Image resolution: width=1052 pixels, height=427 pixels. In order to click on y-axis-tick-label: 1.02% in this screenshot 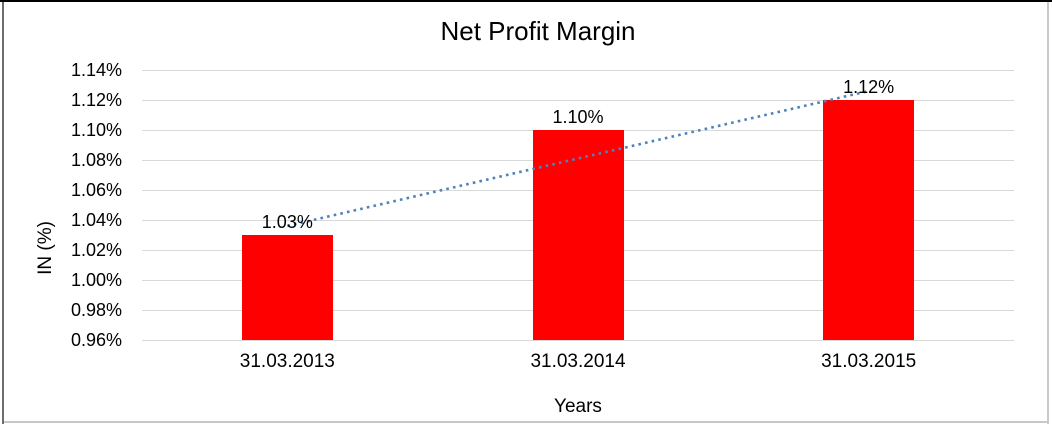, I will do `click(96, 250)`.